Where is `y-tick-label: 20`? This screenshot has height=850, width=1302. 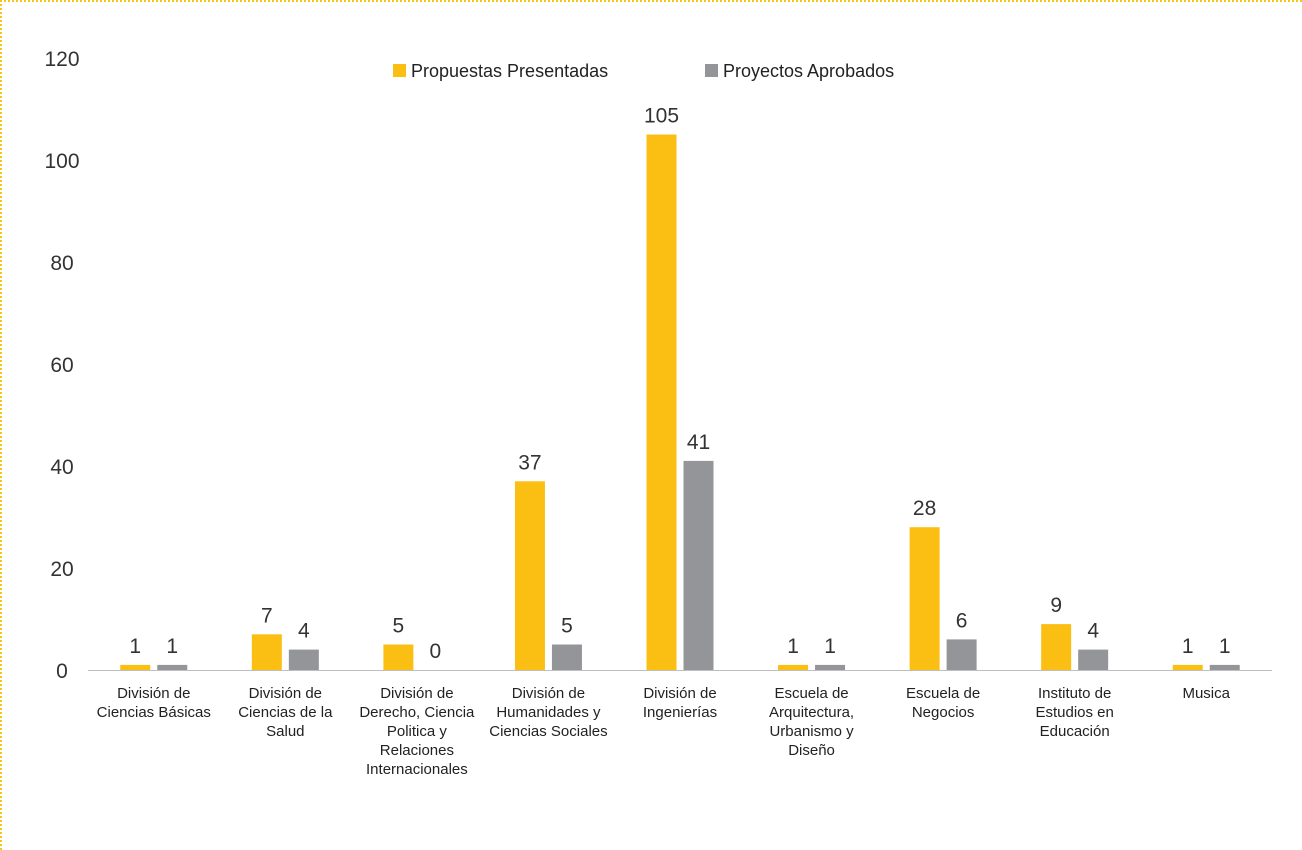 y-tick-label: 20 is located at coordinates (61, 569).